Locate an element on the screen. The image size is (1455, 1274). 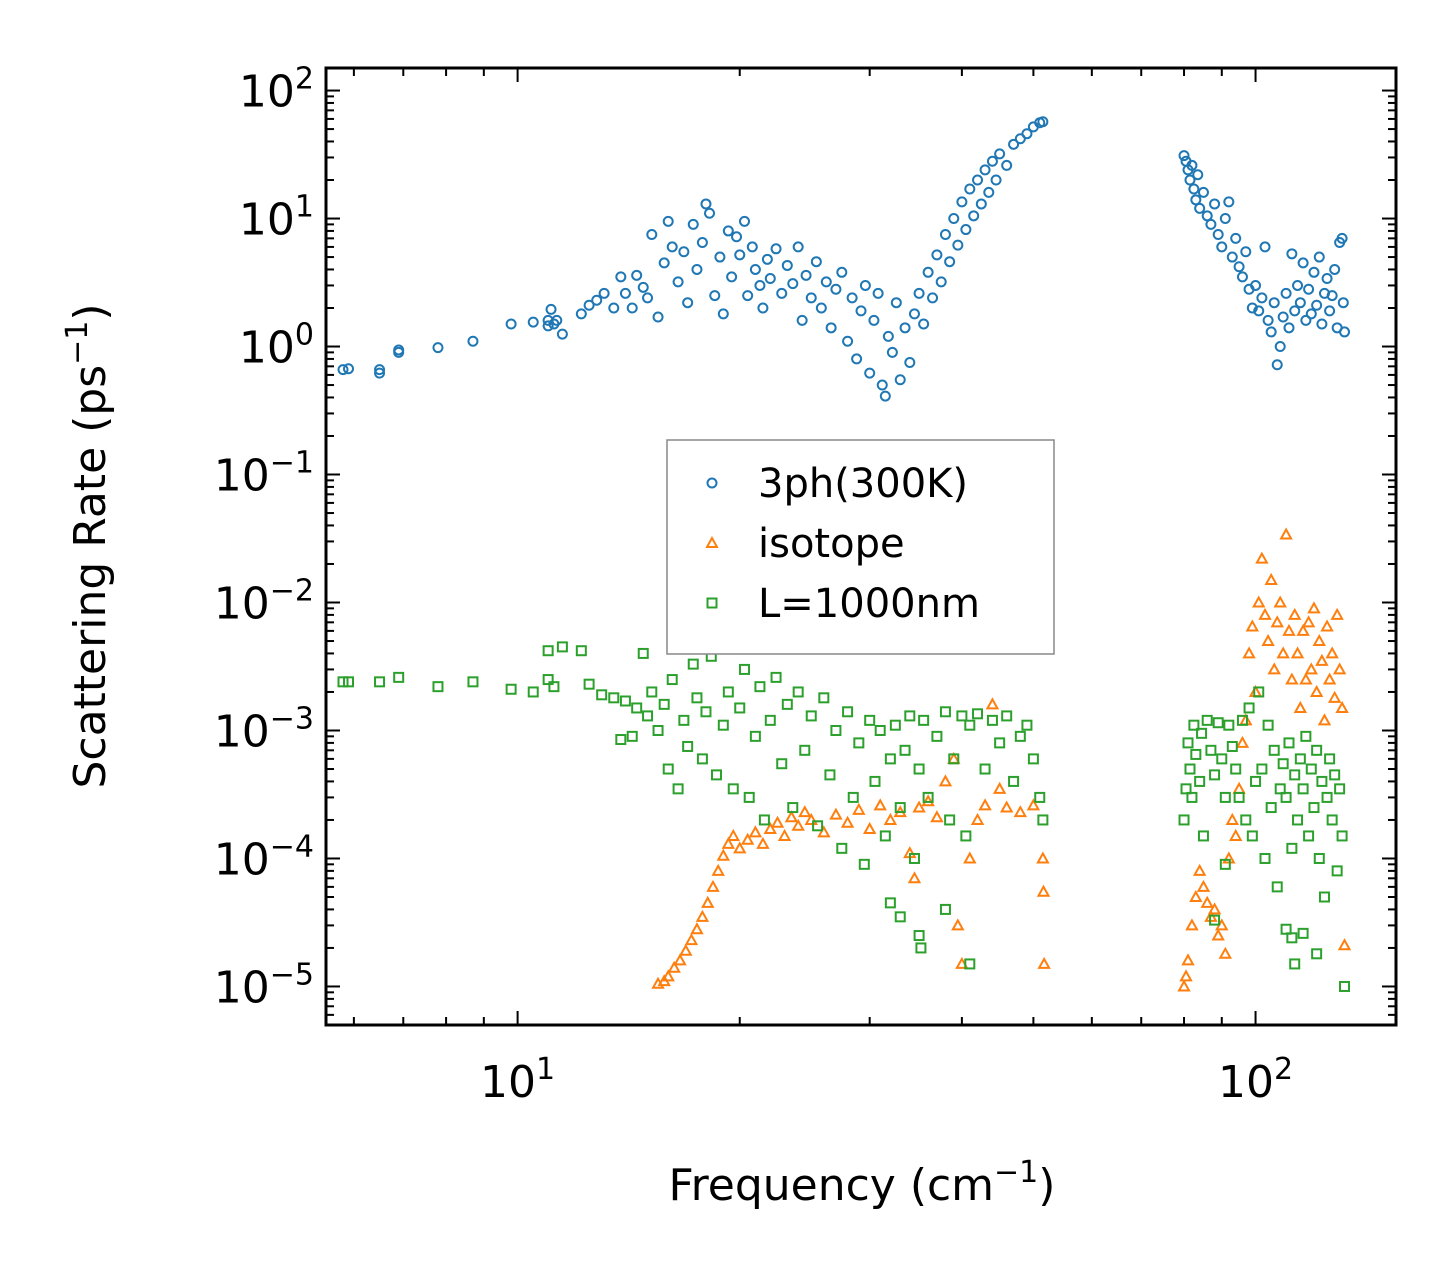
svg-text: Scattering Rate (ps−1) is located at coordinates (88, 545).